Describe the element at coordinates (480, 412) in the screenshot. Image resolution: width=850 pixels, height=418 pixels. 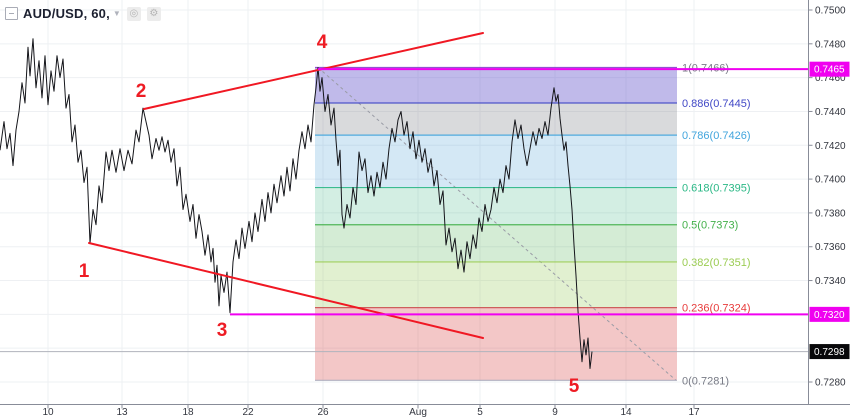
I see `time-tick-label: 5` at that location.